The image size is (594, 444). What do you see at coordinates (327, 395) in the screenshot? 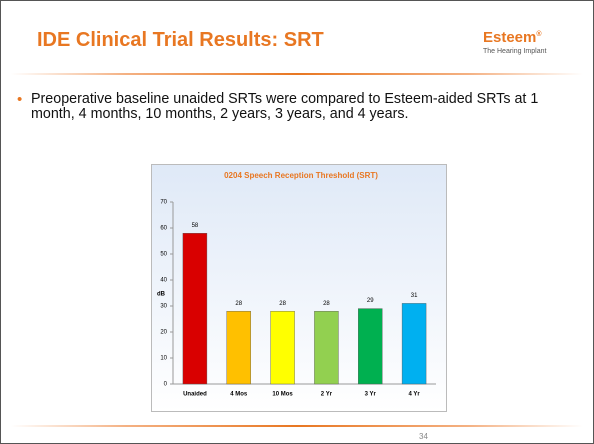
I see `x-tick-label: 2 Yr` at bounding box center [327, 395].